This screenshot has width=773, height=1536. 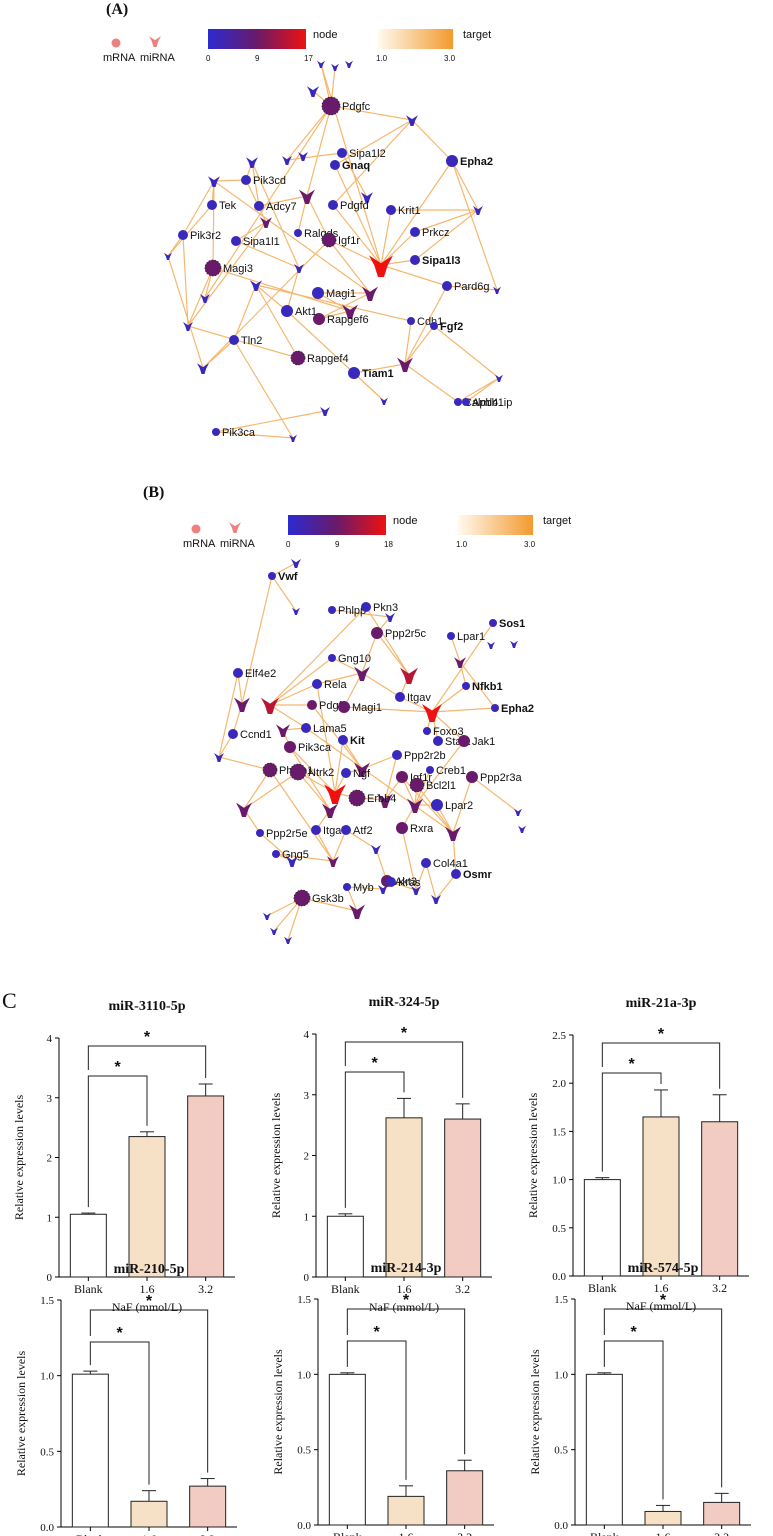 I want to click on mirna-legend-label: miRNA, so click(x=157, y=58).